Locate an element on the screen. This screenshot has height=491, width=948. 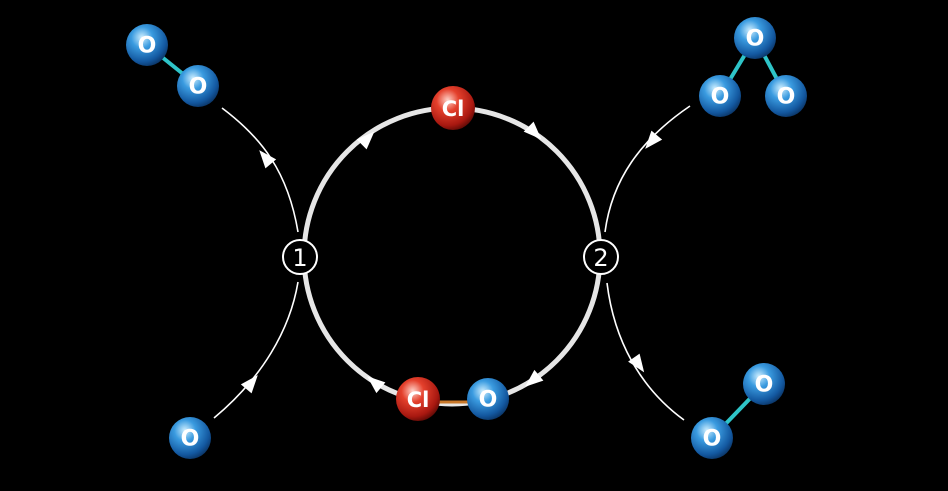
chlorine-atom-cycle: Cl is located at coordinates (453, 108).